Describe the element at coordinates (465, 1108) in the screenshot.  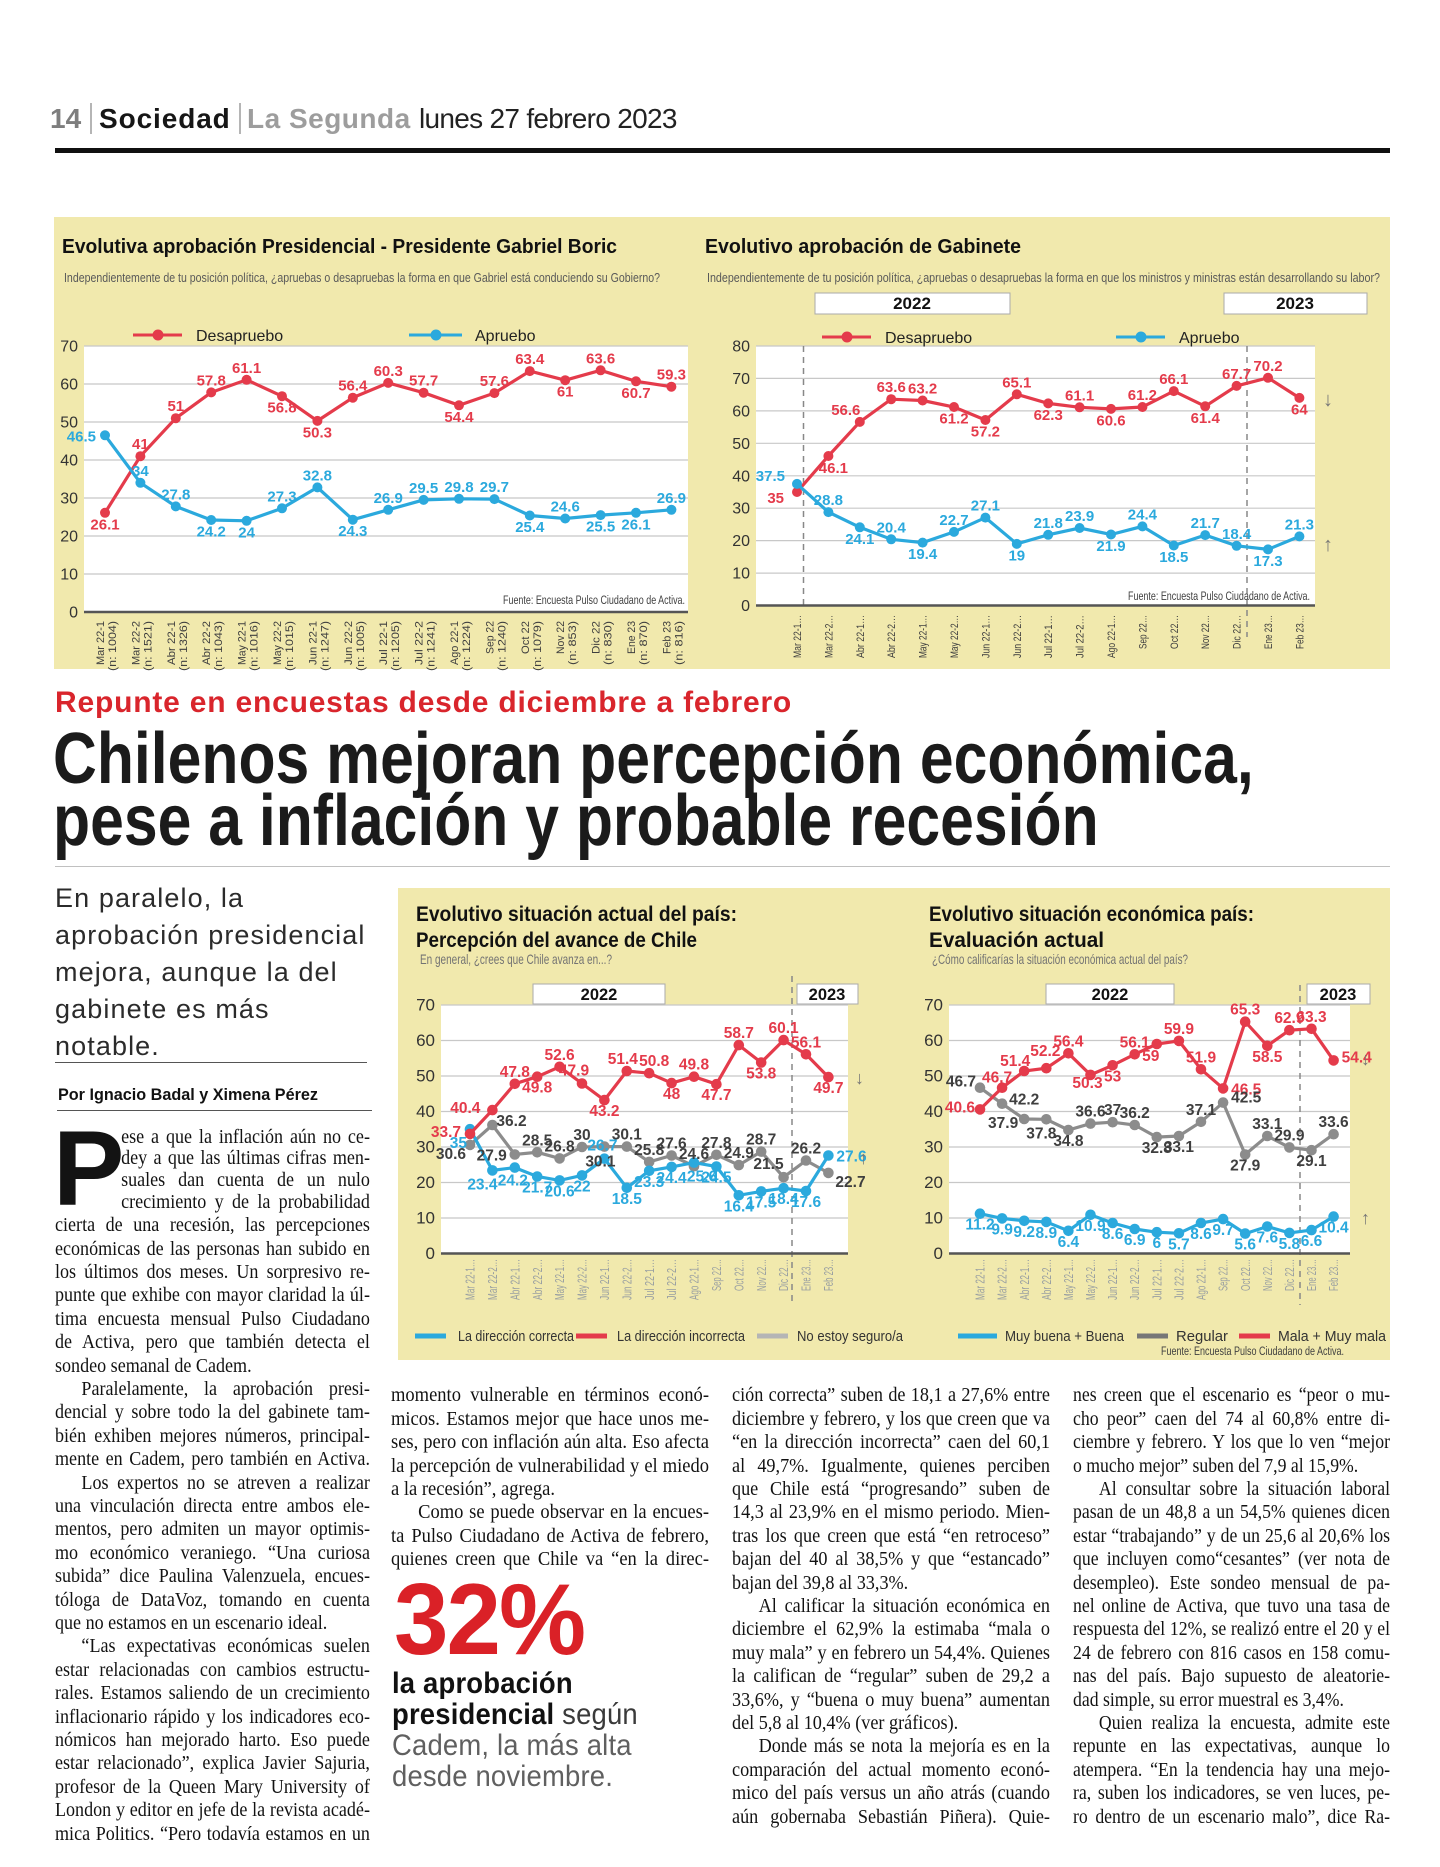
I see `svg-text: 40.4` at that location.